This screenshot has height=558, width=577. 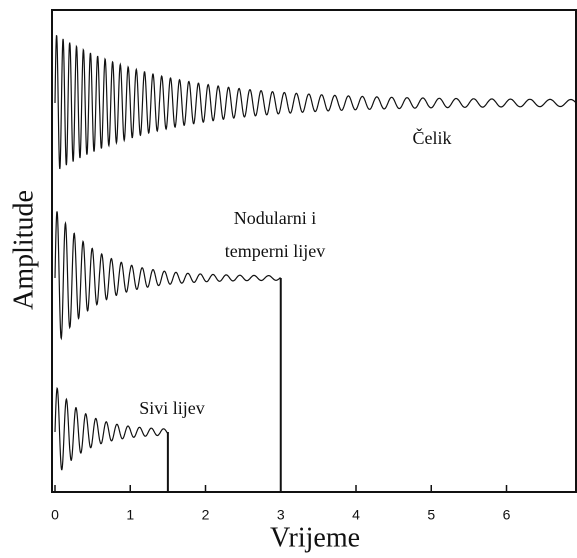 I want to click on x-tick-label: 6, so click(x=507, y=515).